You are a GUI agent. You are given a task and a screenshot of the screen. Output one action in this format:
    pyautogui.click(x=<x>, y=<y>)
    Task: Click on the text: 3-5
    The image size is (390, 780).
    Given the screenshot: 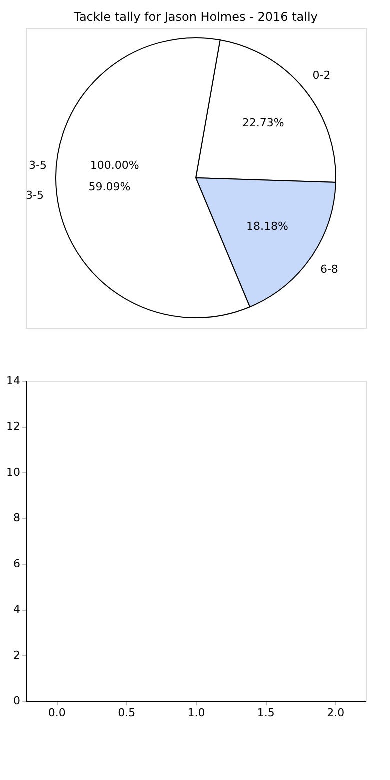 What is the action you would take?
    pyautogui.click(x=38, y=165)
    